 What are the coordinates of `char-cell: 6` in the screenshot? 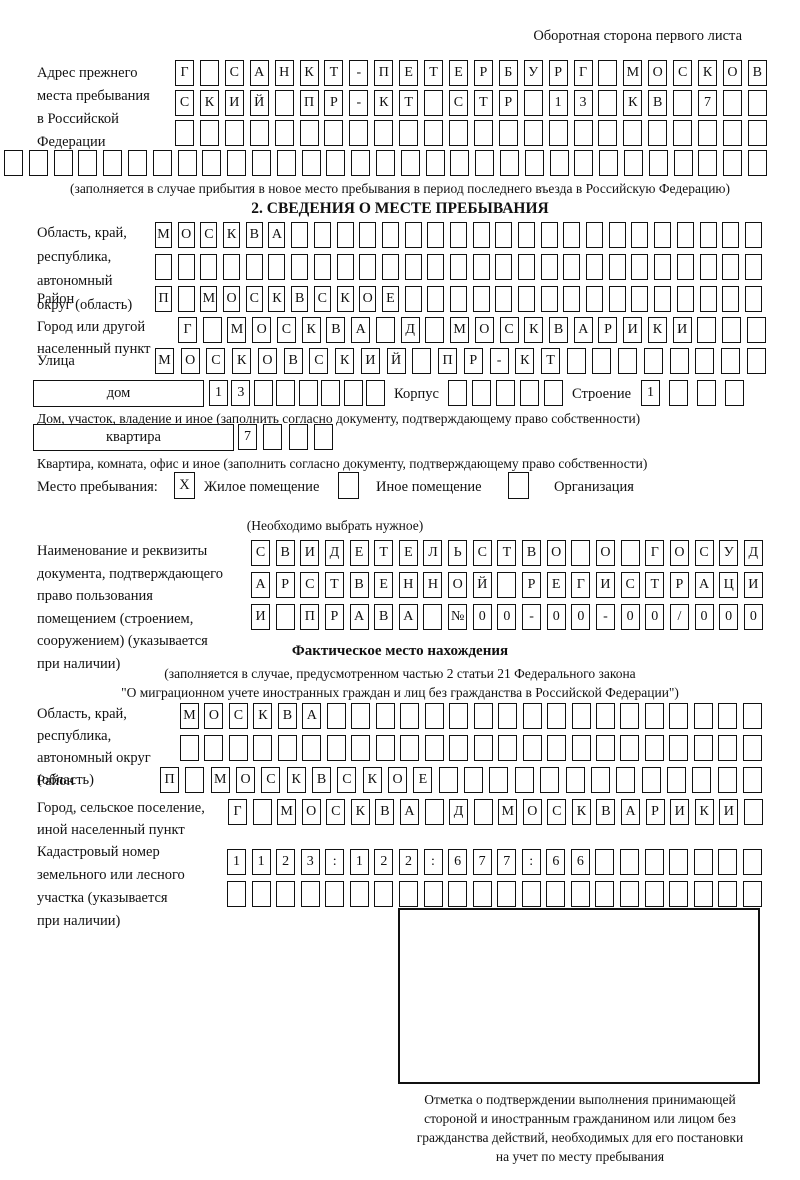 It's located at (556, 862).